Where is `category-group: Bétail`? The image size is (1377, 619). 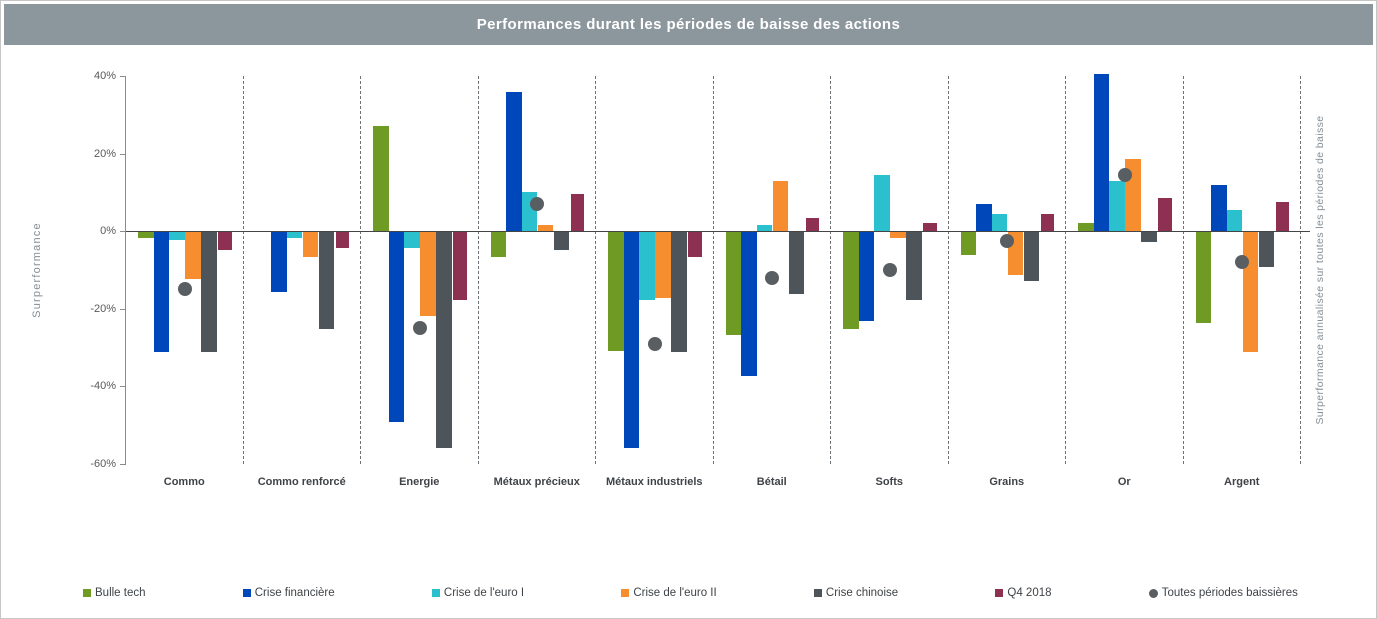 category-group: Bétail is located at coordinates (772, 282).